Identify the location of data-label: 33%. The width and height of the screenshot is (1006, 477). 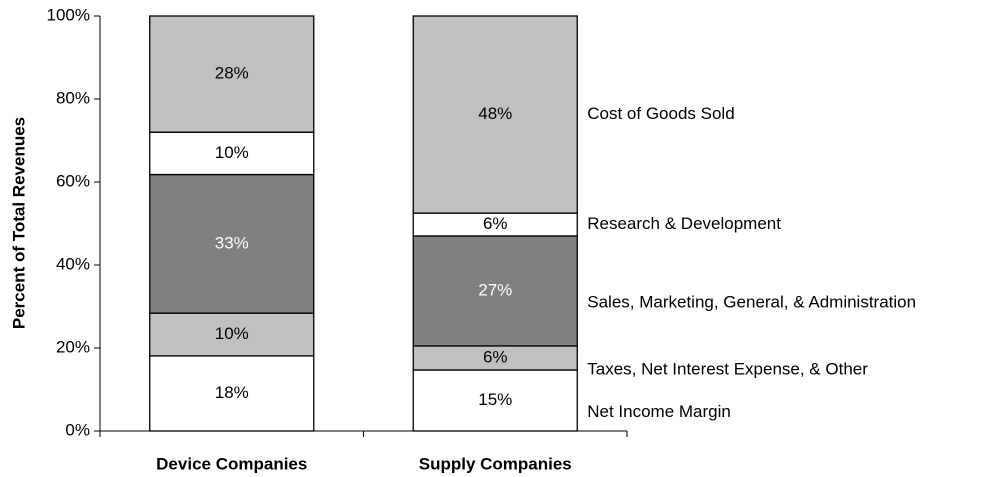
(232, 242).